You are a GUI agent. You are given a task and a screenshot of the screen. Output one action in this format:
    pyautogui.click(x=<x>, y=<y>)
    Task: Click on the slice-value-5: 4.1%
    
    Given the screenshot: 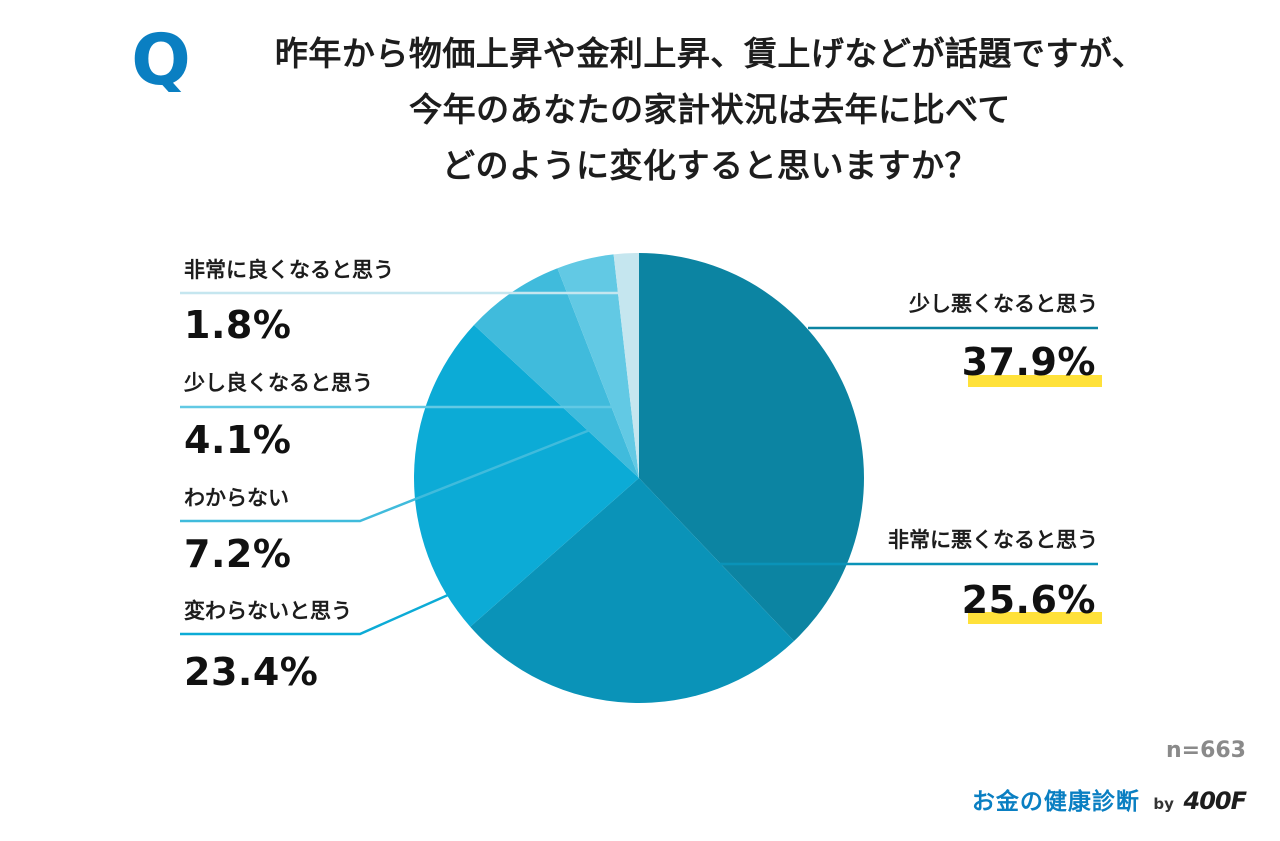 What is the action you would take?
    pyautogui.click(x=238, y=440)
    